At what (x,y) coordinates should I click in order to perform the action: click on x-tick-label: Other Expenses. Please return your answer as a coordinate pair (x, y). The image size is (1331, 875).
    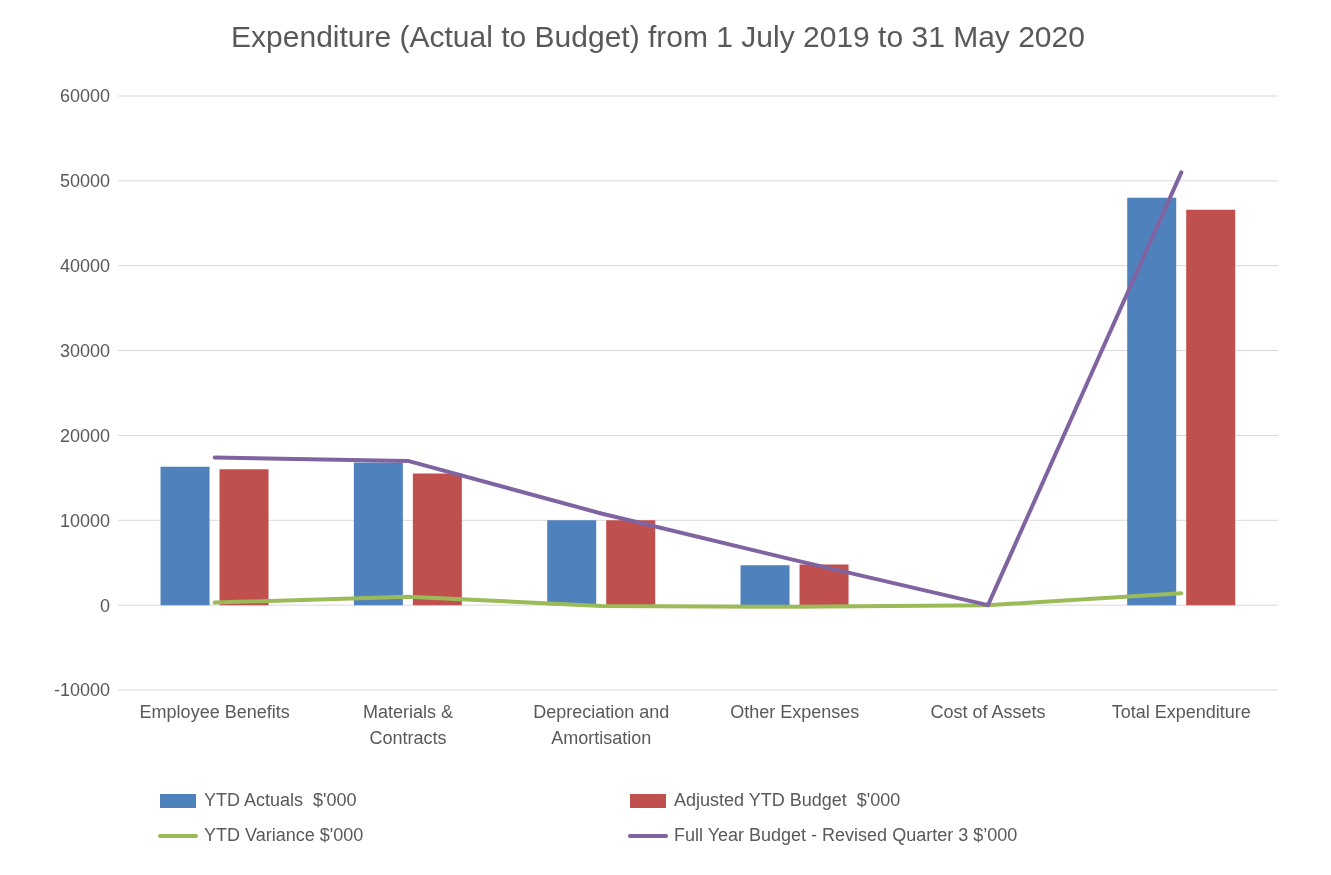
    Looking at the image, I should click on (795, 712).